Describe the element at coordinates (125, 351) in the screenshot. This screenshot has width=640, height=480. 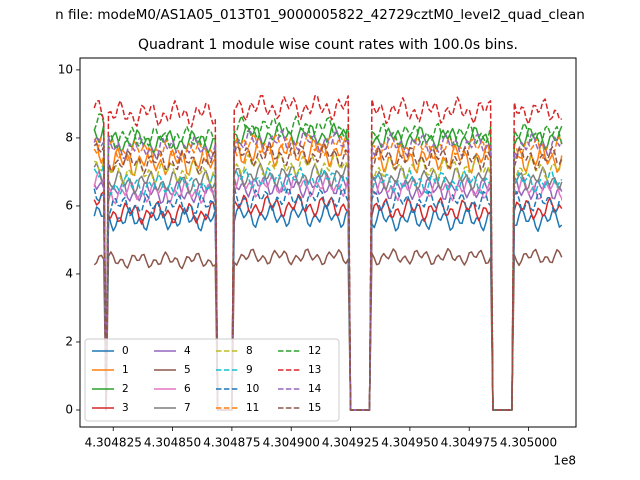
I see `legend-label: 0` at that location.